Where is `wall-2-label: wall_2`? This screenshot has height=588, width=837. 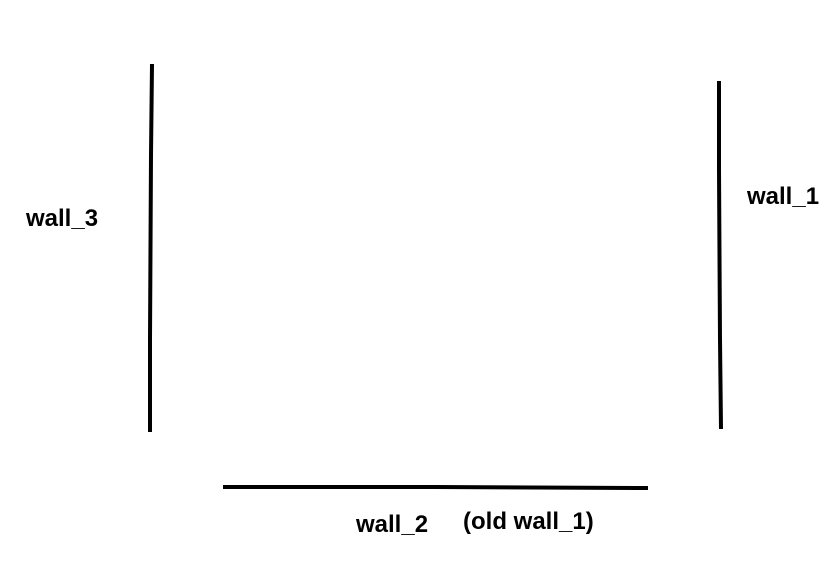
wall-2-label: wall_2 is located at coordinates (391, 524).